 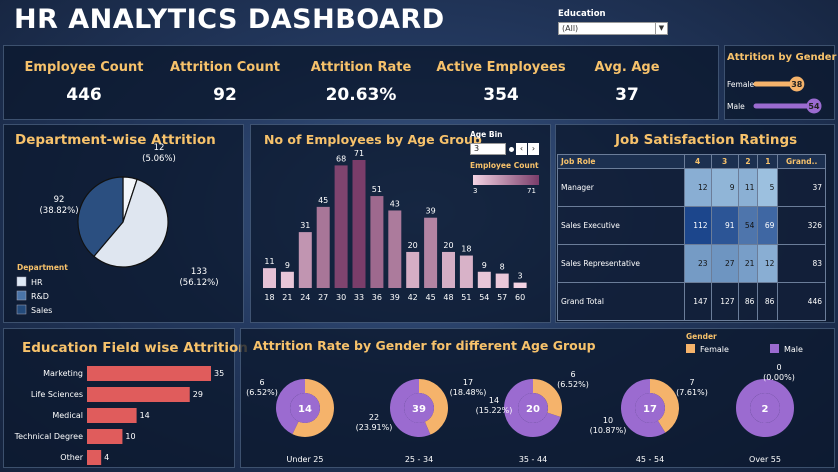 I want to click on next-icon: ›, so click(x=533, y=149).